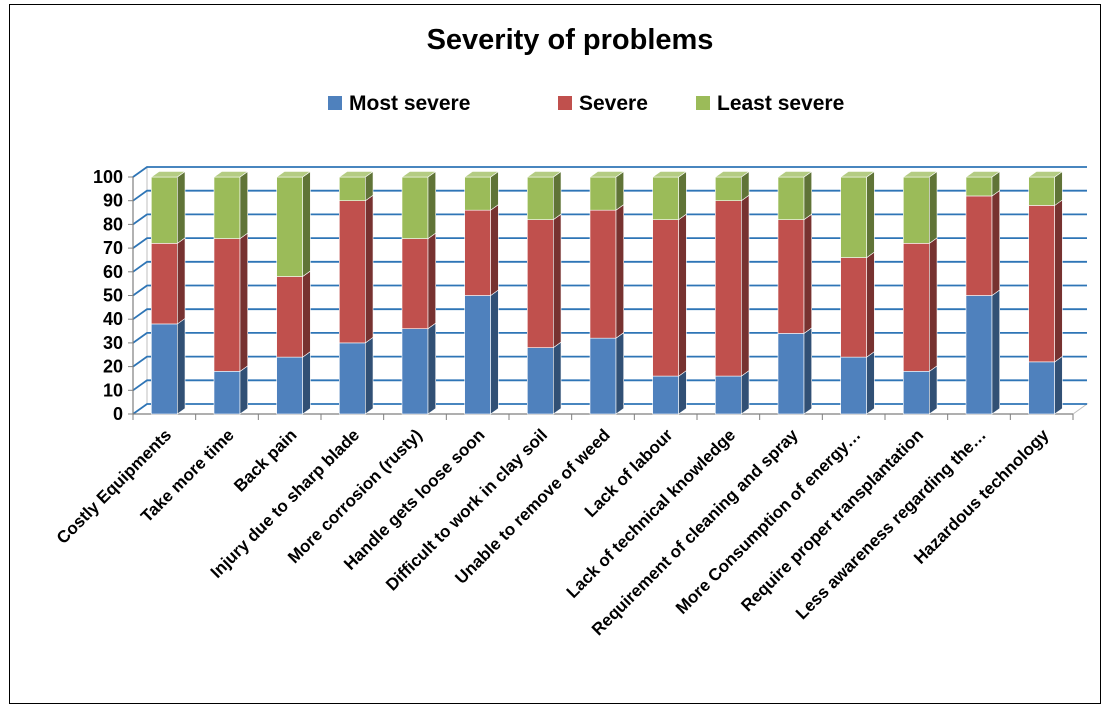 The width and height of the screenshot is (1108, 706). I want to click on y-tick-label: 100, so click(108, 177).